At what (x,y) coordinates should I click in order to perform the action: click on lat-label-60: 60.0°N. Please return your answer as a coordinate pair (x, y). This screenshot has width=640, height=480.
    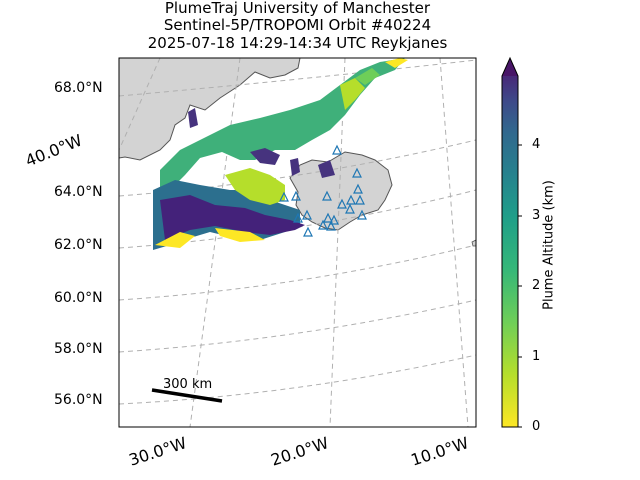
    Looking at the image, I should click on (78, 298).